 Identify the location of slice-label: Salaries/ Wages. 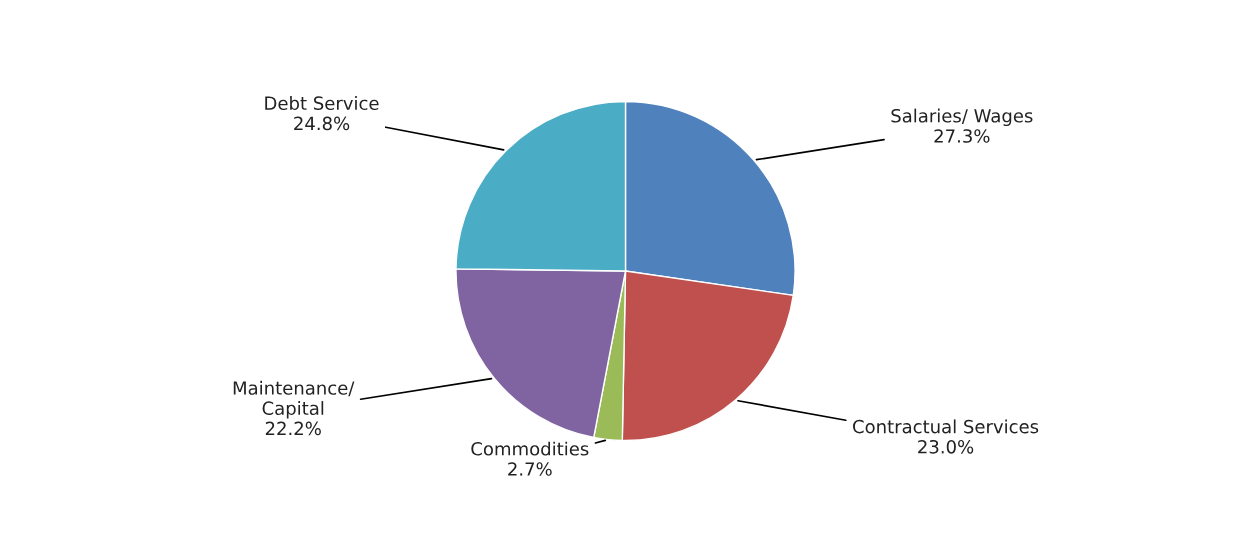
(962, 117).